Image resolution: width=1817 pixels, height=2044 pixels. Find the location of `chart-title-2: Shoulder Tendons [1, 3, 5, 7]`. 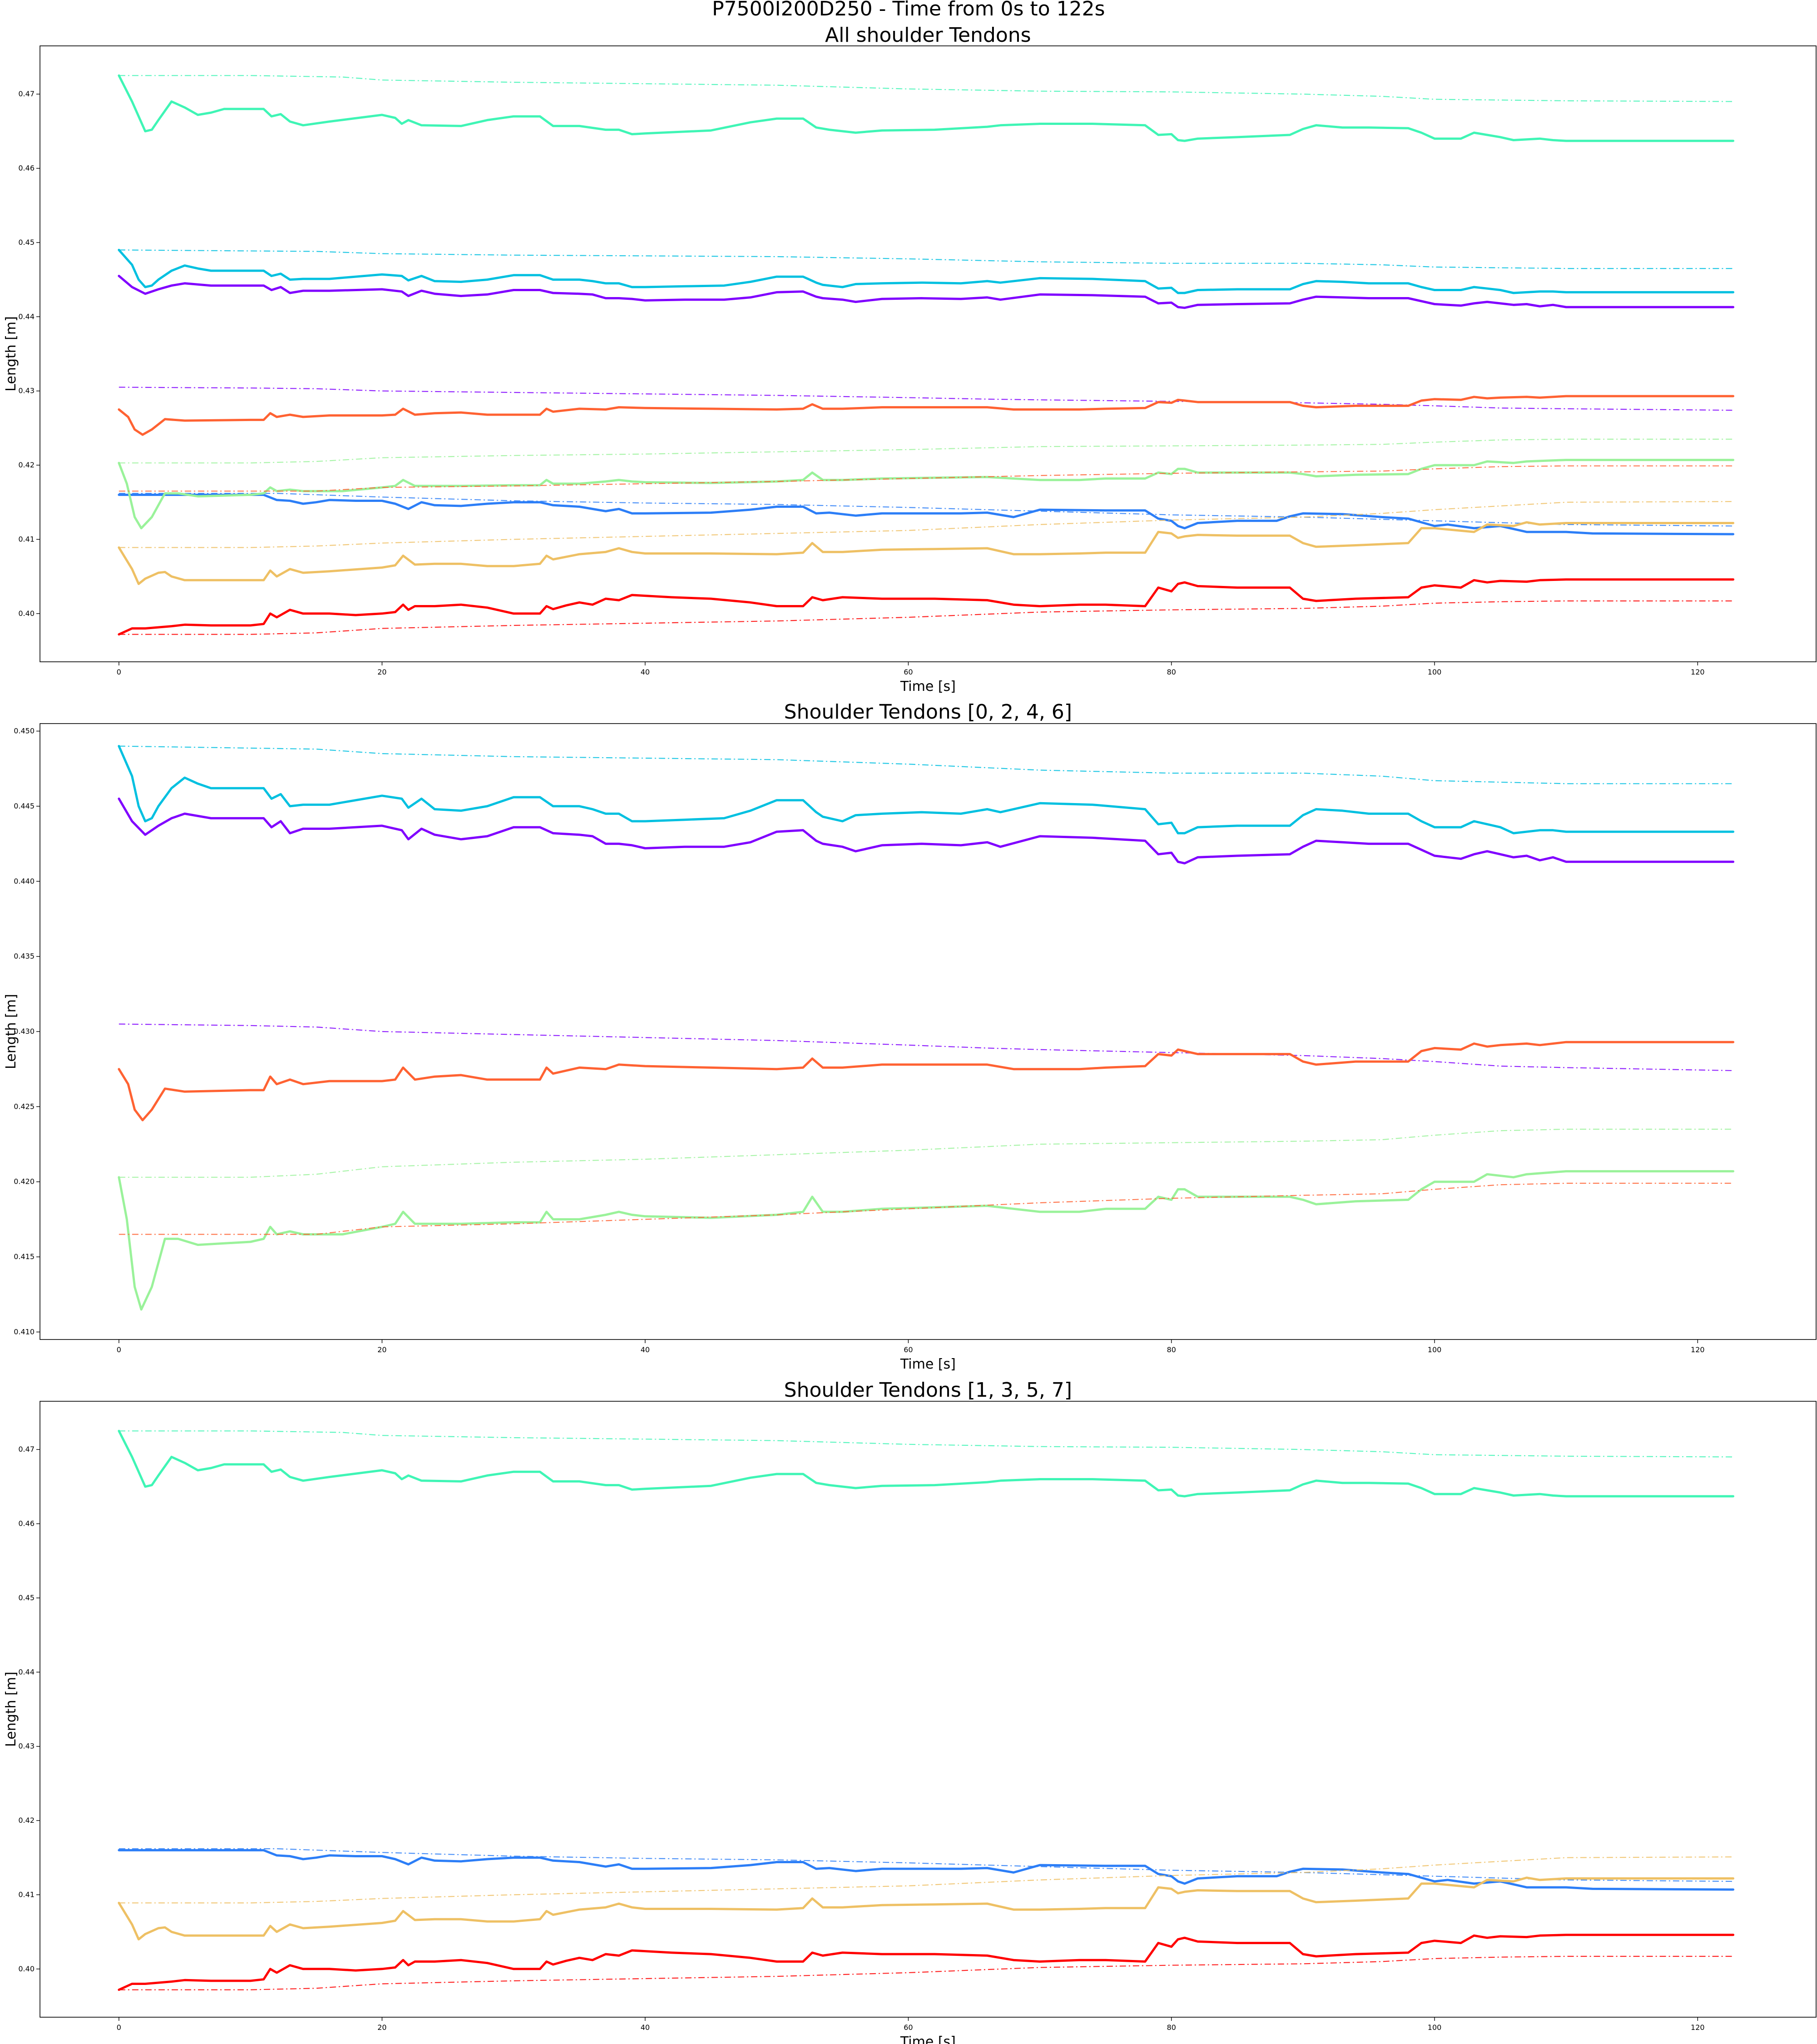

chart-title-2: Shoulder Tendons [1, 3, 5, 7] is located at coordinates (928, 1390).